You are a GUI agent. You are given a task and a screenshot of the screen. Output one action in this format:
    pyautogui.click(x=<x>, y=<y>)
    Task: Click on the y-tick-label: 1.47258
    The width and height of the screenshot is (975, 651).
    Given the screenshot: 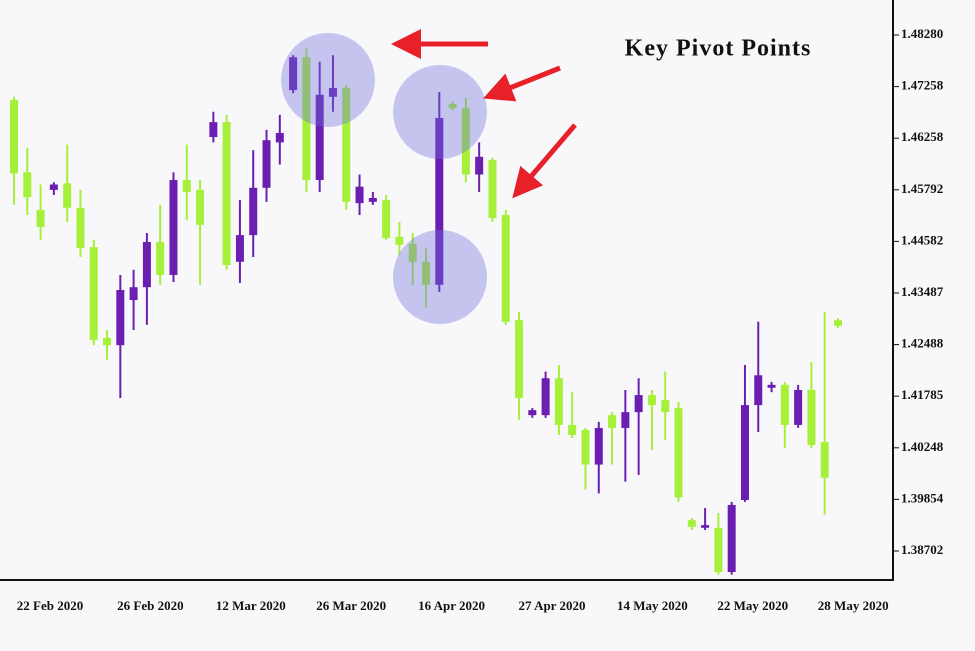 What is the action you would take?
    pyautogui.click(x=922, y=85)
    